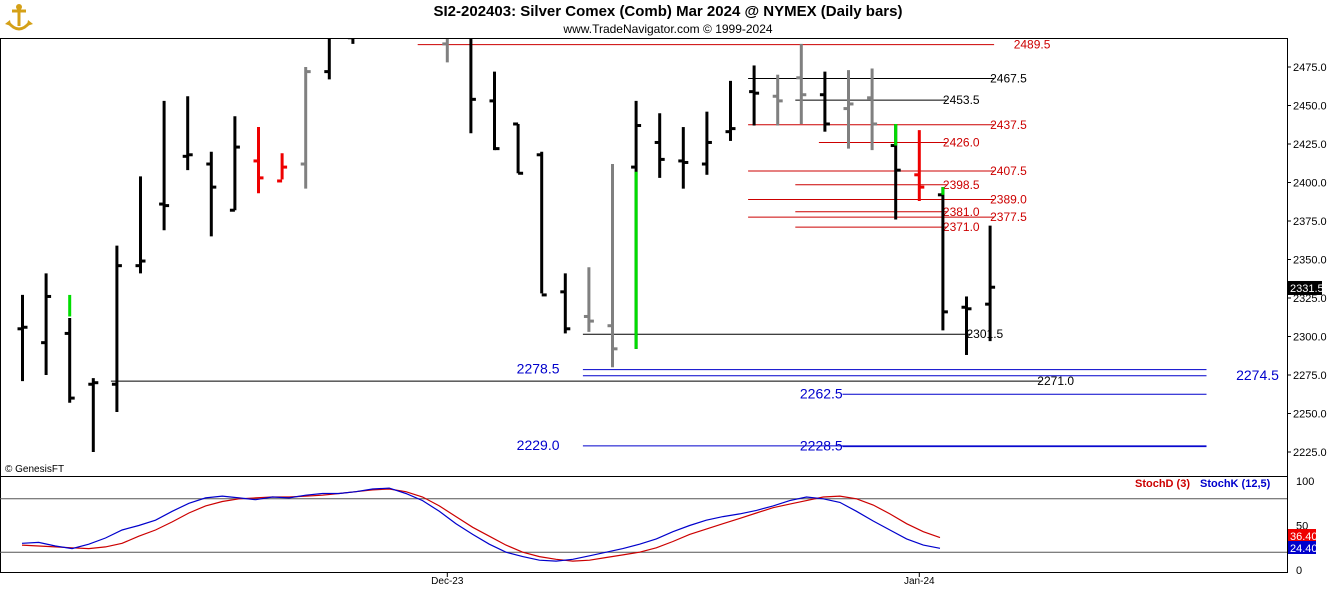 This screenshot has height=591, width=1336. Describe the element at coordinates (1008, 79) in the screenshot. I see `level-label: 2467.5` at that location.